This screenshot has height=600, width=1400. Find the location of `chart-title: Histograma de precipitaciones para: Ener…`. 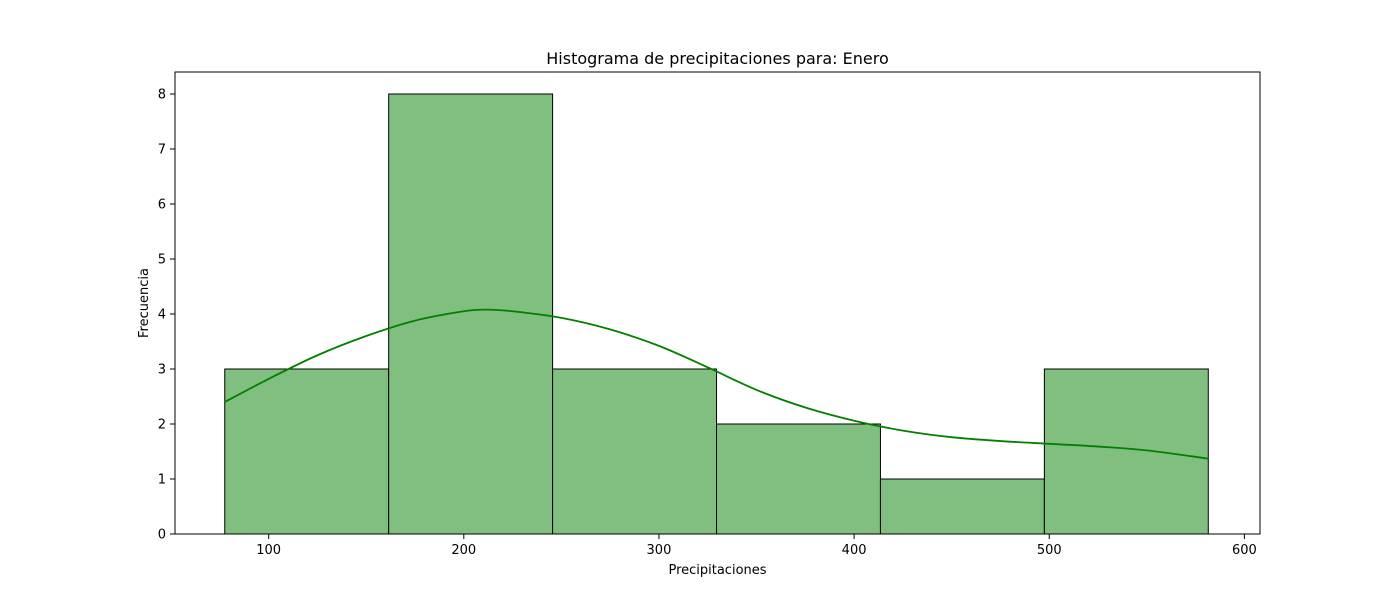

chart-title: Histograma de precipitaciones para: Ener… is located at coordinates (717, 58).